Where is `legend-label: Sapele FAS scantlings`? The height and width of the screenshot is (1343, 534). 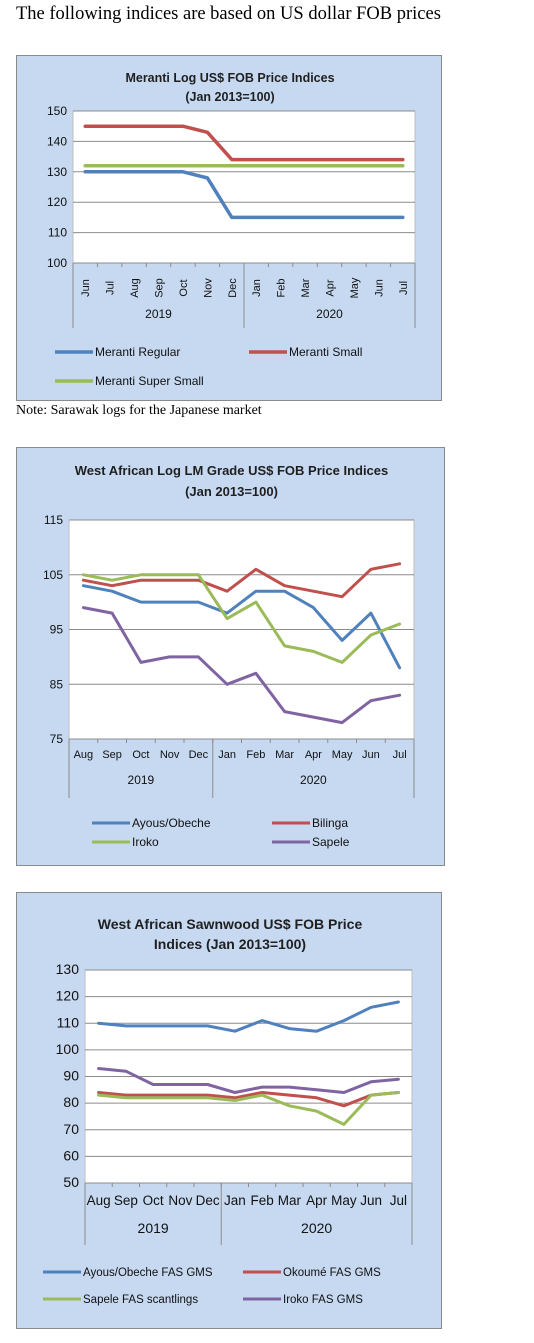 legend-label: Sapele FAS scantlings is located at coordinates (140, 1300).